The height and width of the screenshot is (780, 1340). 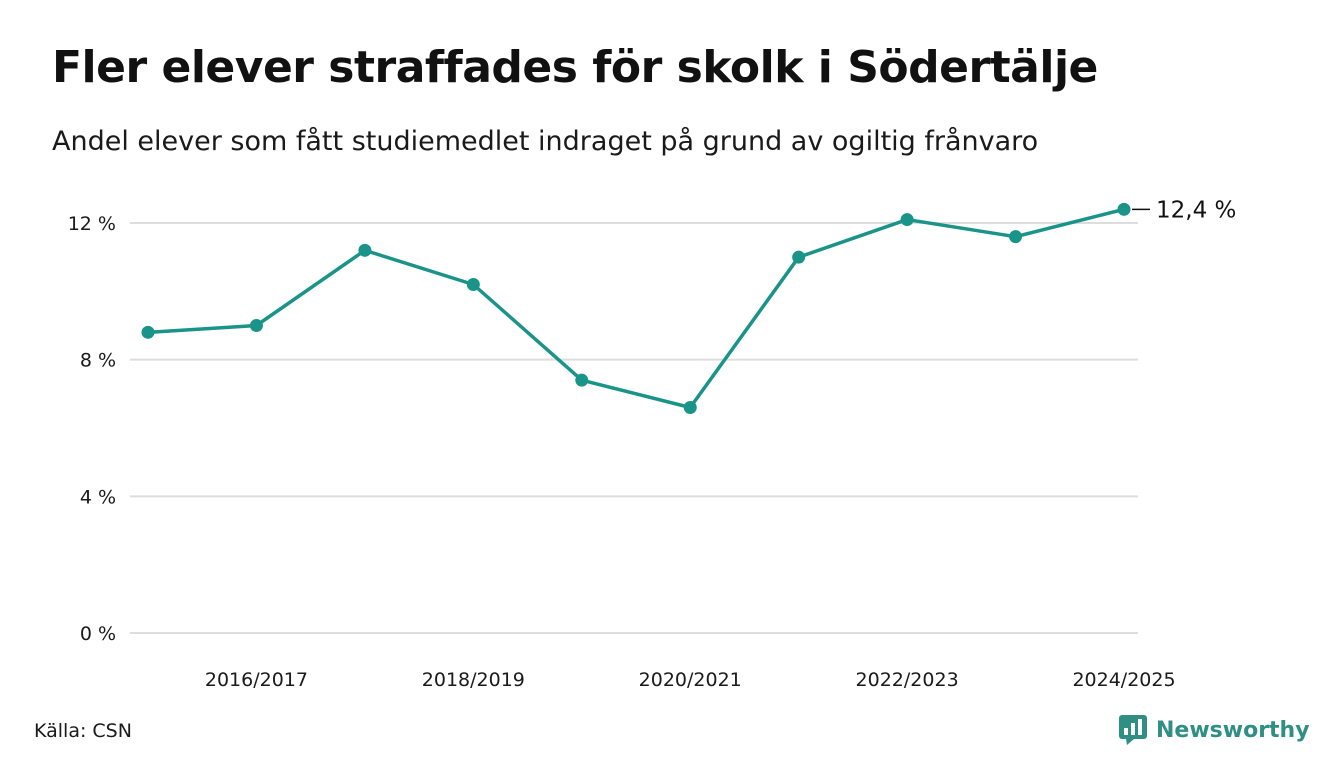 I want to click on source-note: Källa: CSN, so click(x=83, y=731).